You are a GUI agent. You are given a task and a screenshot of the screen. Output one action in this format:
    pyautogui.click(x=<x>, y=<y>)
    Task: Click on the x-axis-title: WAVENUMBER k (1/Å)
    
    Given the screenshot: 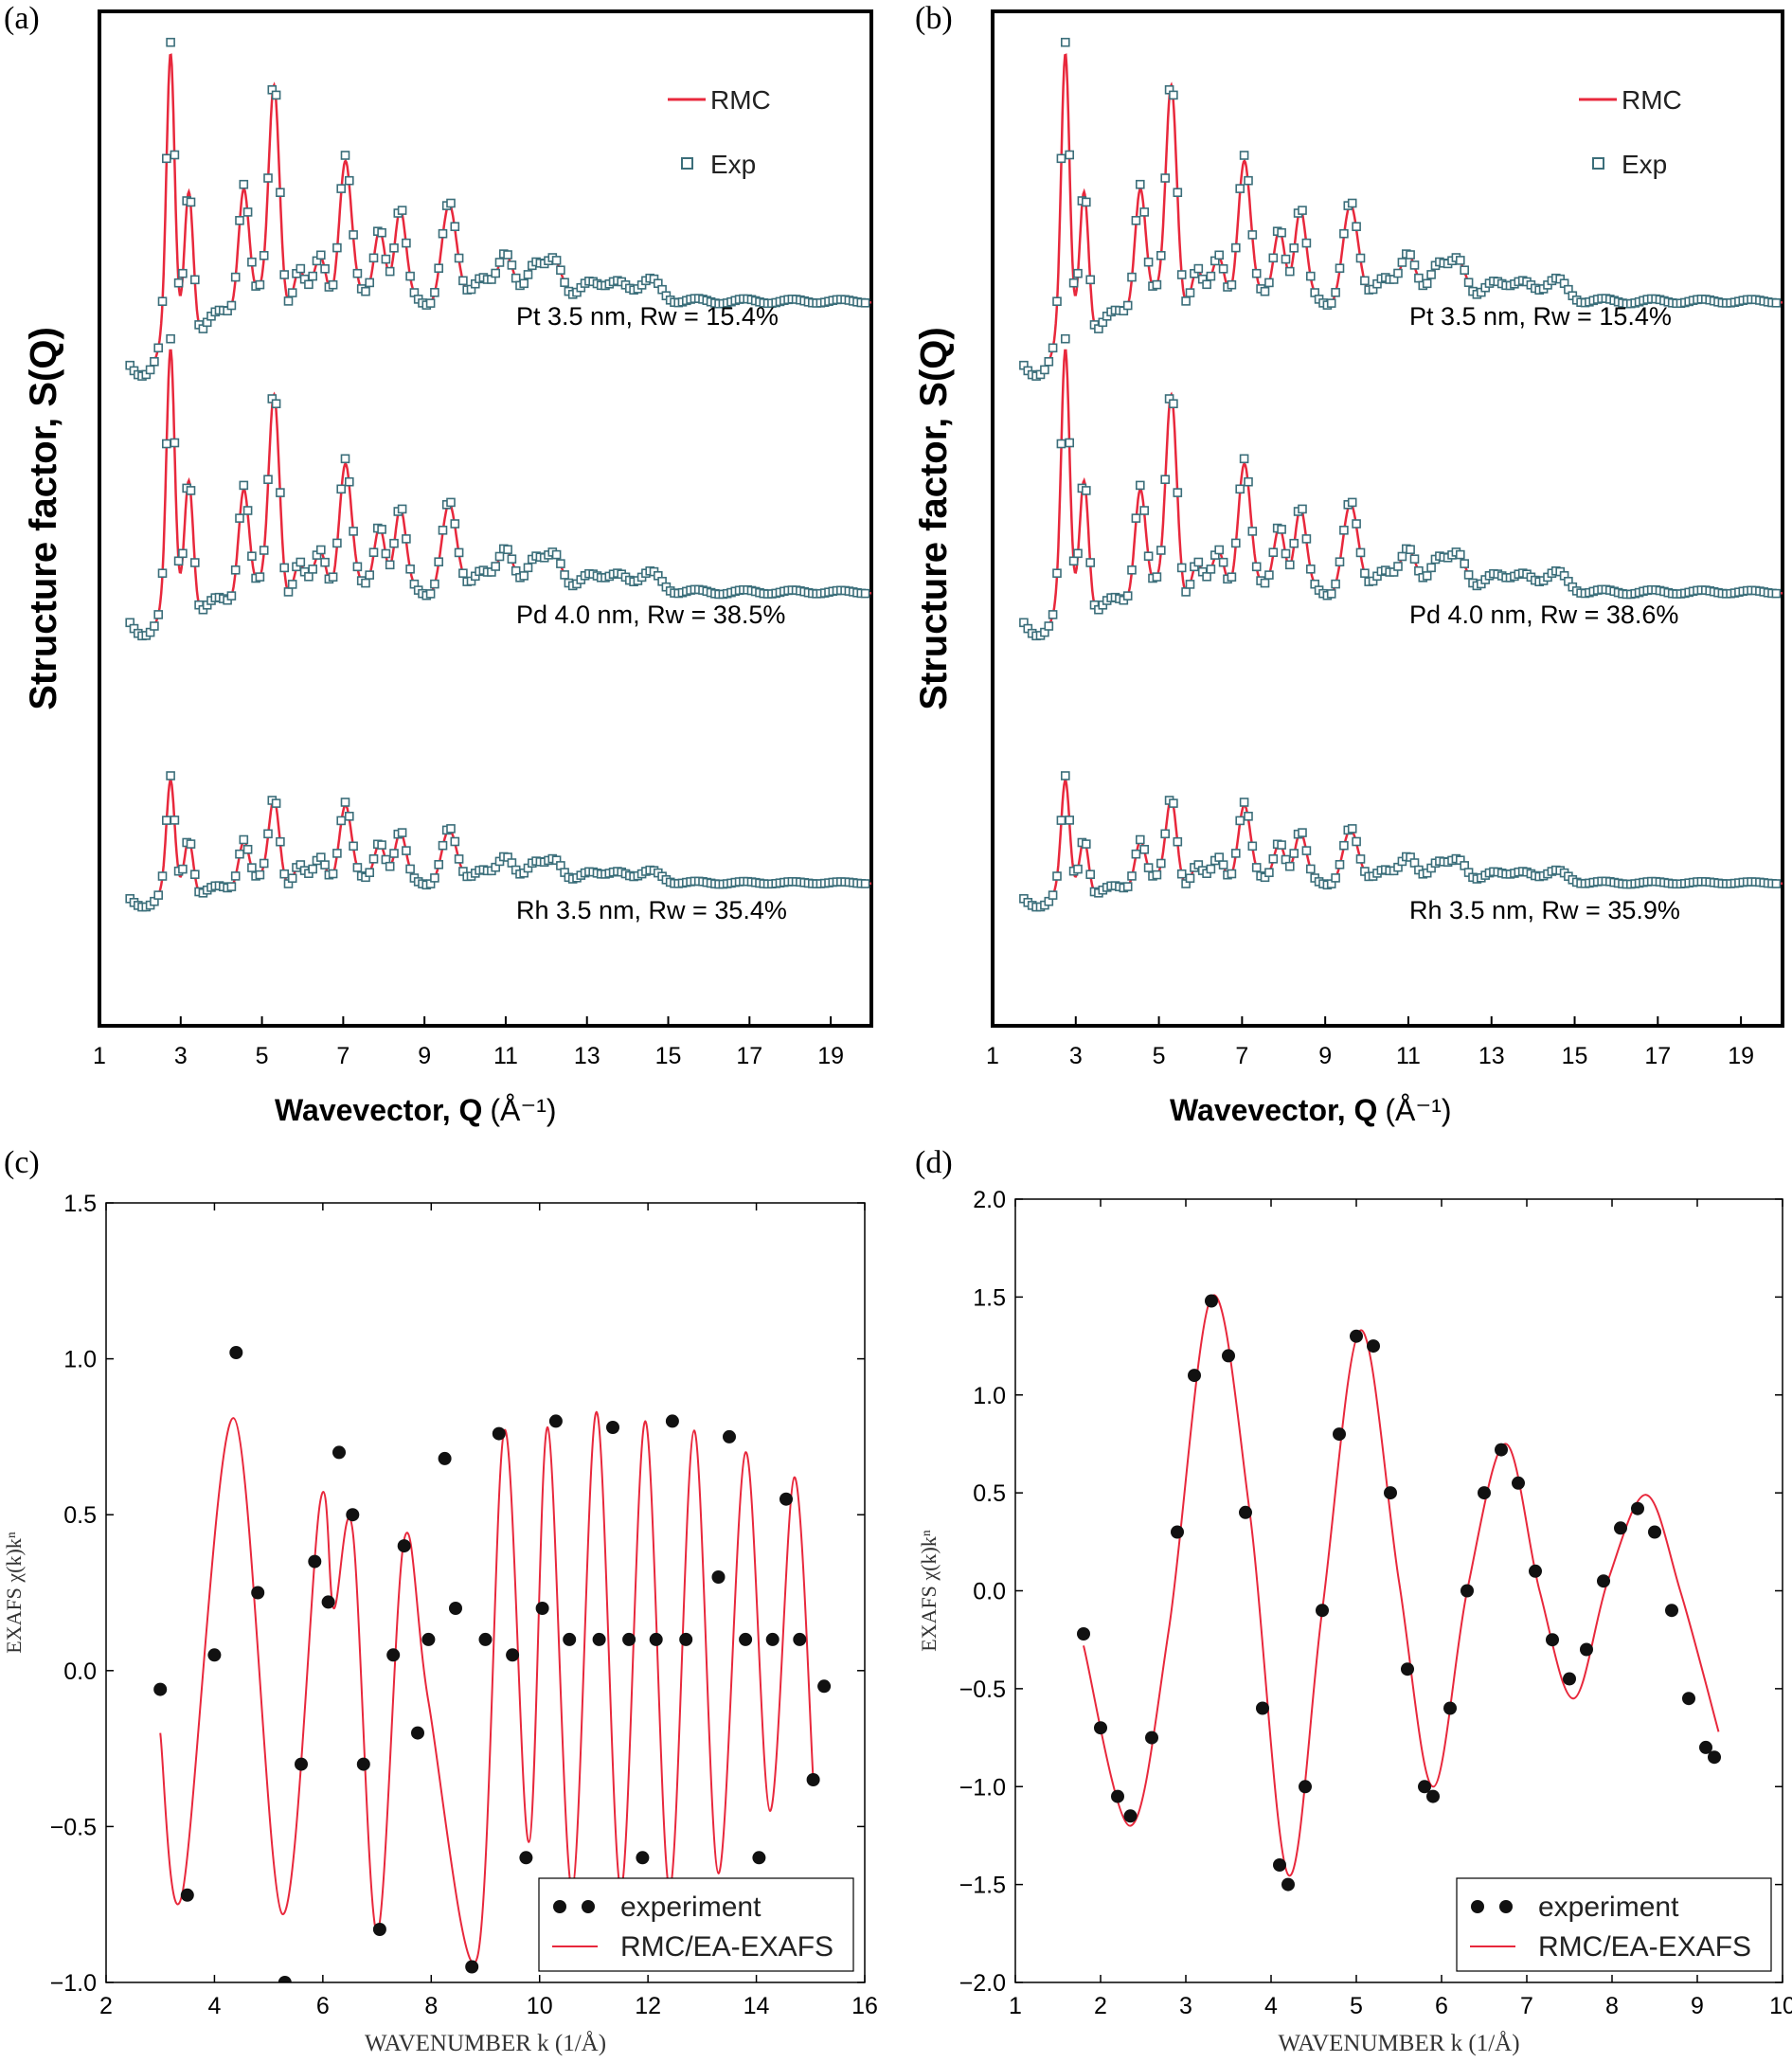 What is the action you would take?
    pyautogui.click(x=485, y=2044)
    